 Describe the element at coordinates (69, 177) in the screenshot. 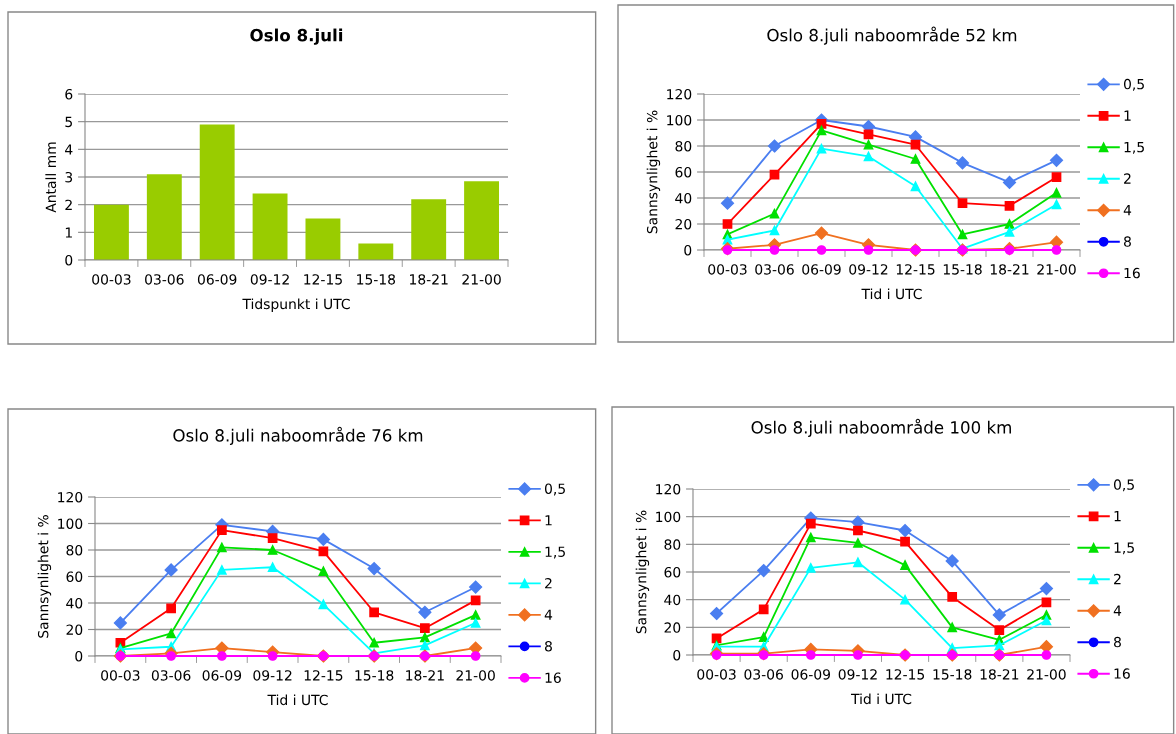

I see `y-tick-label: 3` at that location.